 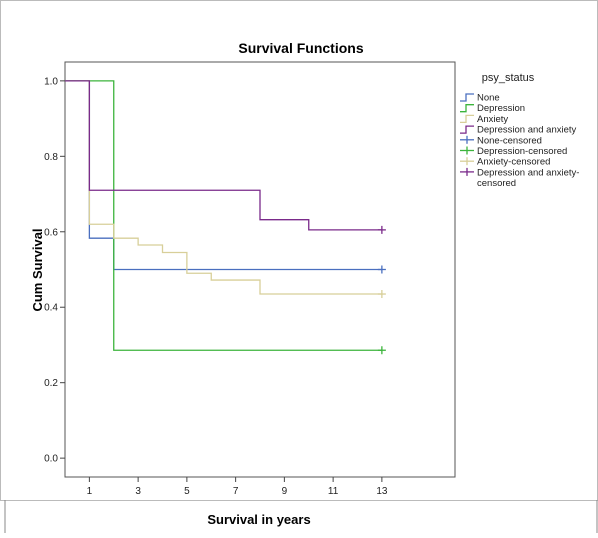 I want to click on y-tick-label: 0.6, so click(x=51, y=232).